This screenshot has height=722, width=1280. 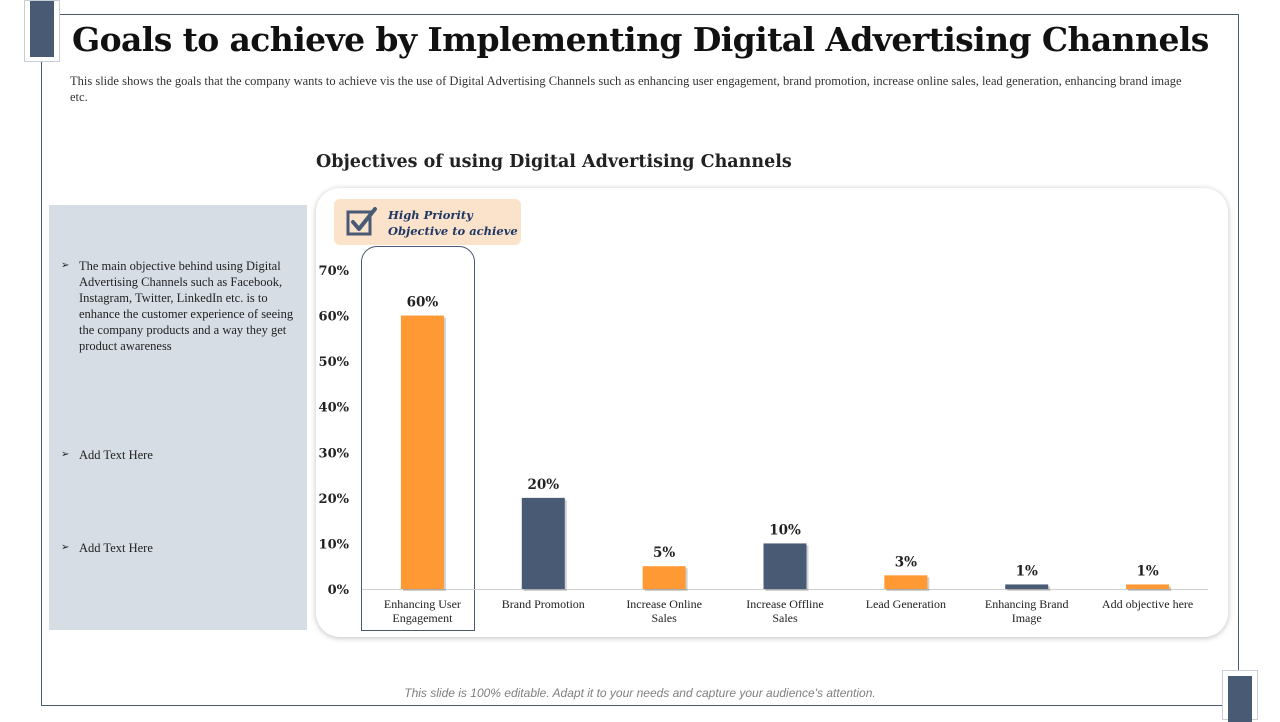 I want to click on corner-decoration-top, so click(x=42, y=31).